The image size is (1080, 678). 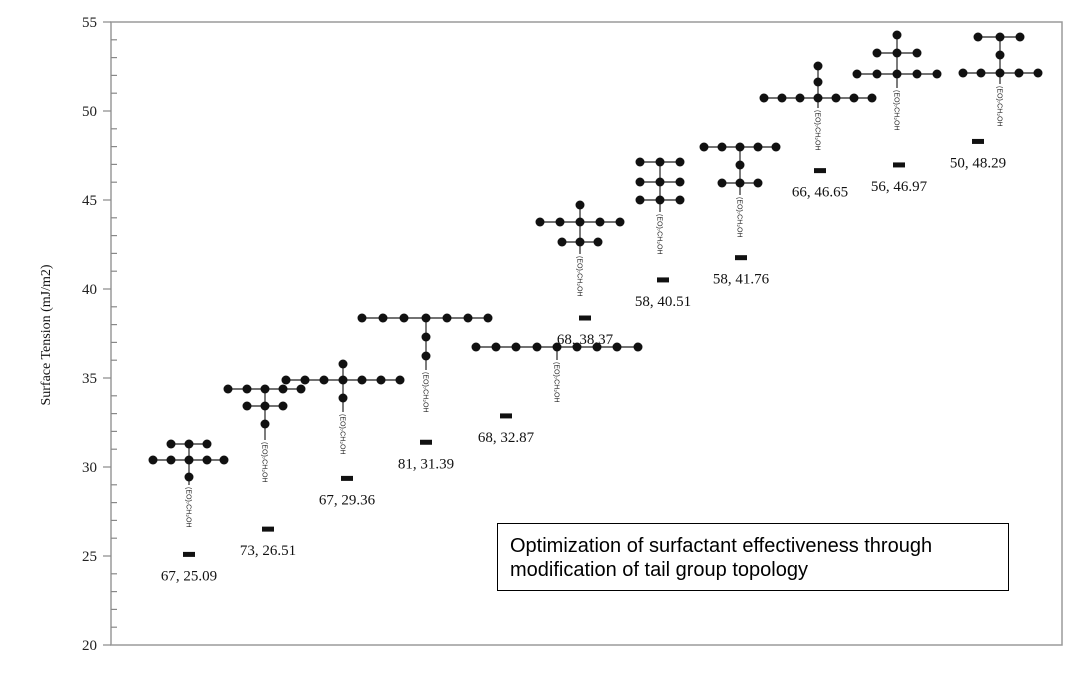 What do you see at coordinates (89, 646) in the screenshot?
I see `y-tick-label: 20` at bounding box center [89, 646].